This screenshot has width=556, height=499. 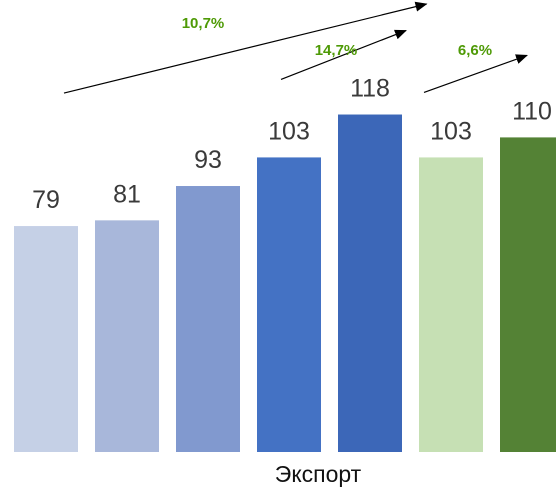 What do you see at coordinates (475, 50) in the screenshot?
I see `growth-label-3: 6,6%` at bounding box center [475, 50].